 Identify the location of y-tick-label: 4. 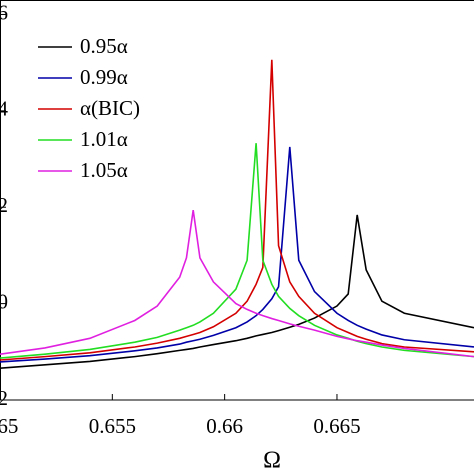
(4, 109).